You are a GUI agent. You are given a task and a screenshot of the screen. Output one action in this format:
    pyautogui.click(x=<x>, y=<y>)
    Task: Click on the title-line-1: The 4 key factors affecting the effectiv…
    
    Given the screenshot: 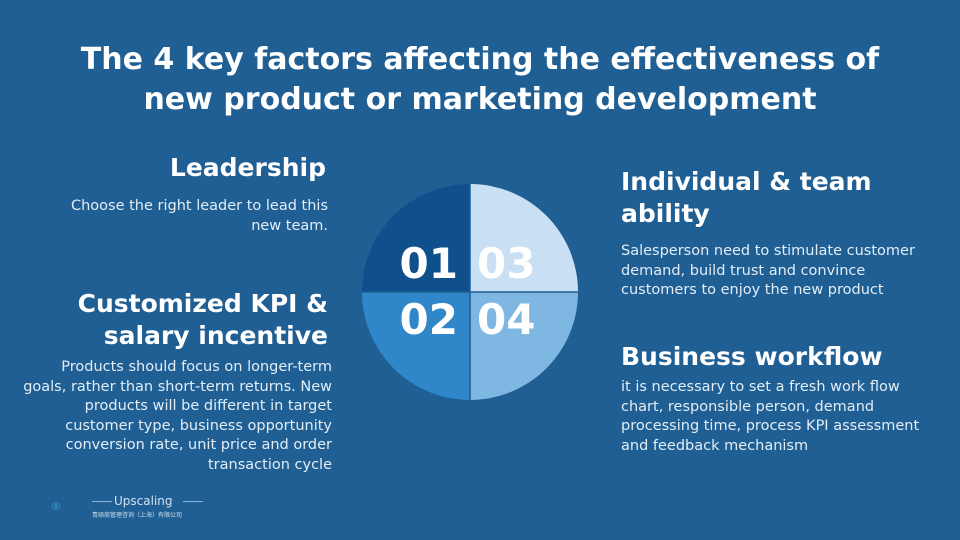 What is the action you would take?
    pyautogui.click(x=480, y=59)
    